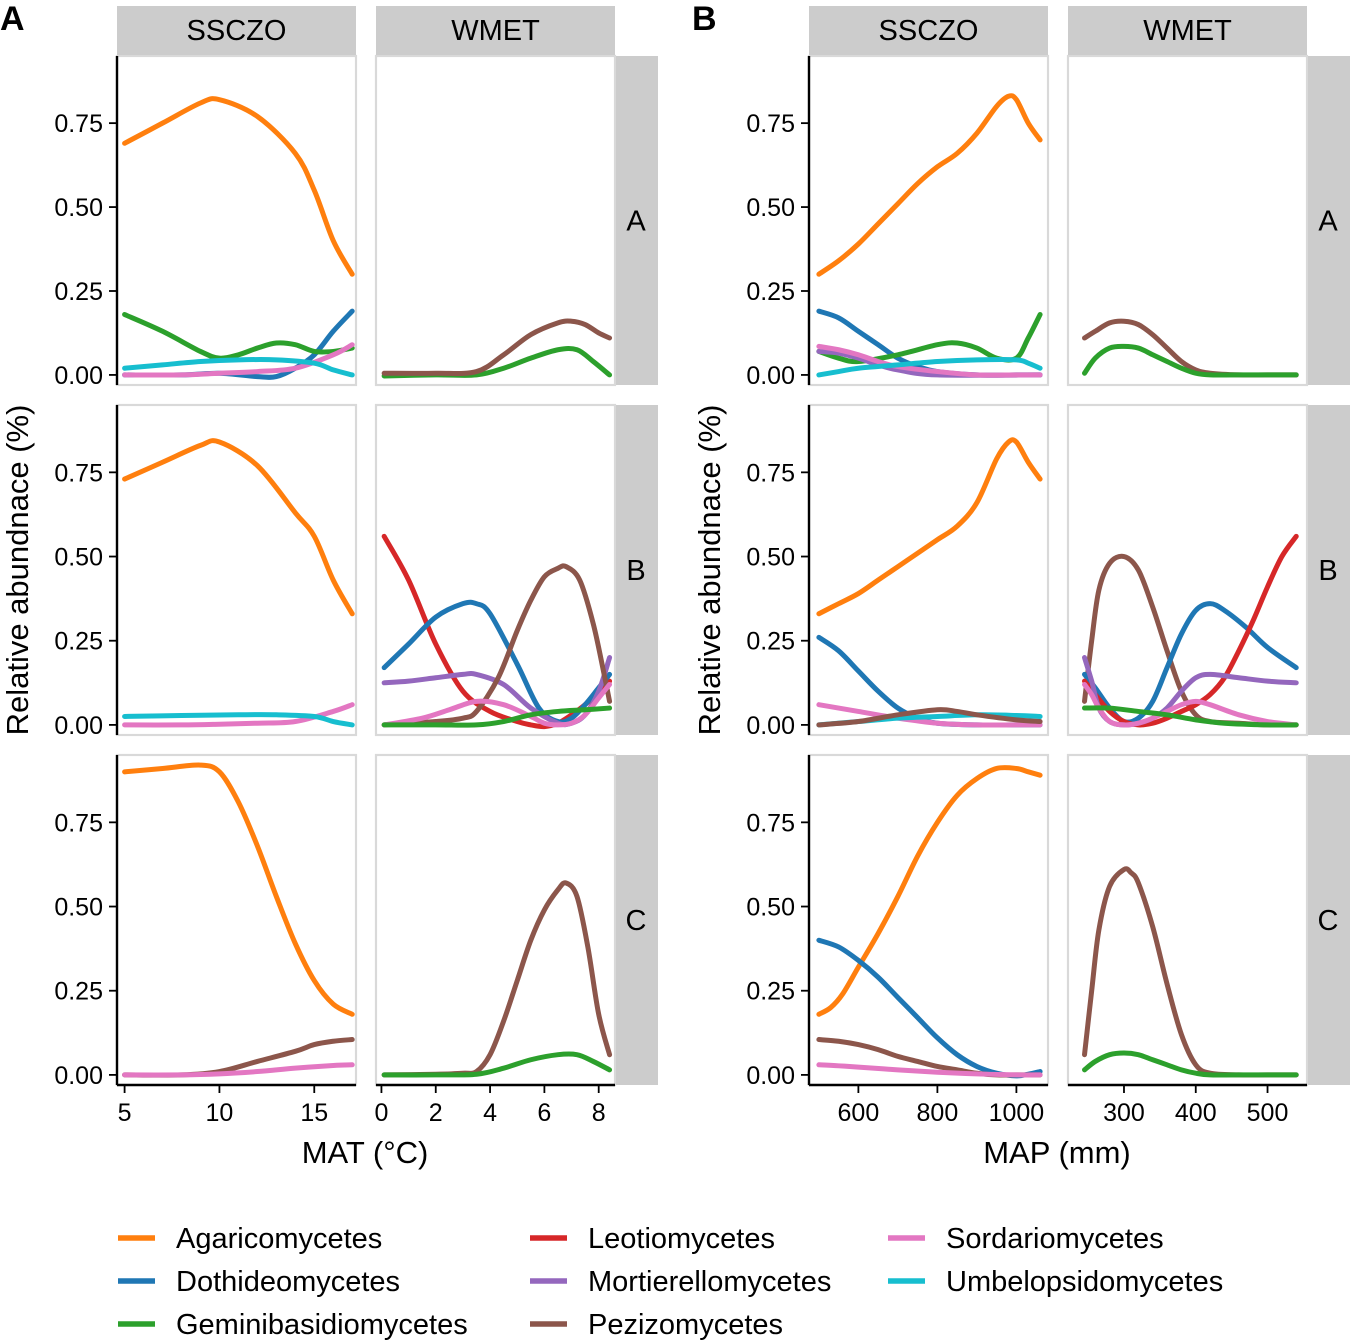  What do you see at coordinates (709, 1282) in the screenshot?
I see `legend-label-mortierellomycetes: Mortierellomycetes` at bounding box center [709, 1282].